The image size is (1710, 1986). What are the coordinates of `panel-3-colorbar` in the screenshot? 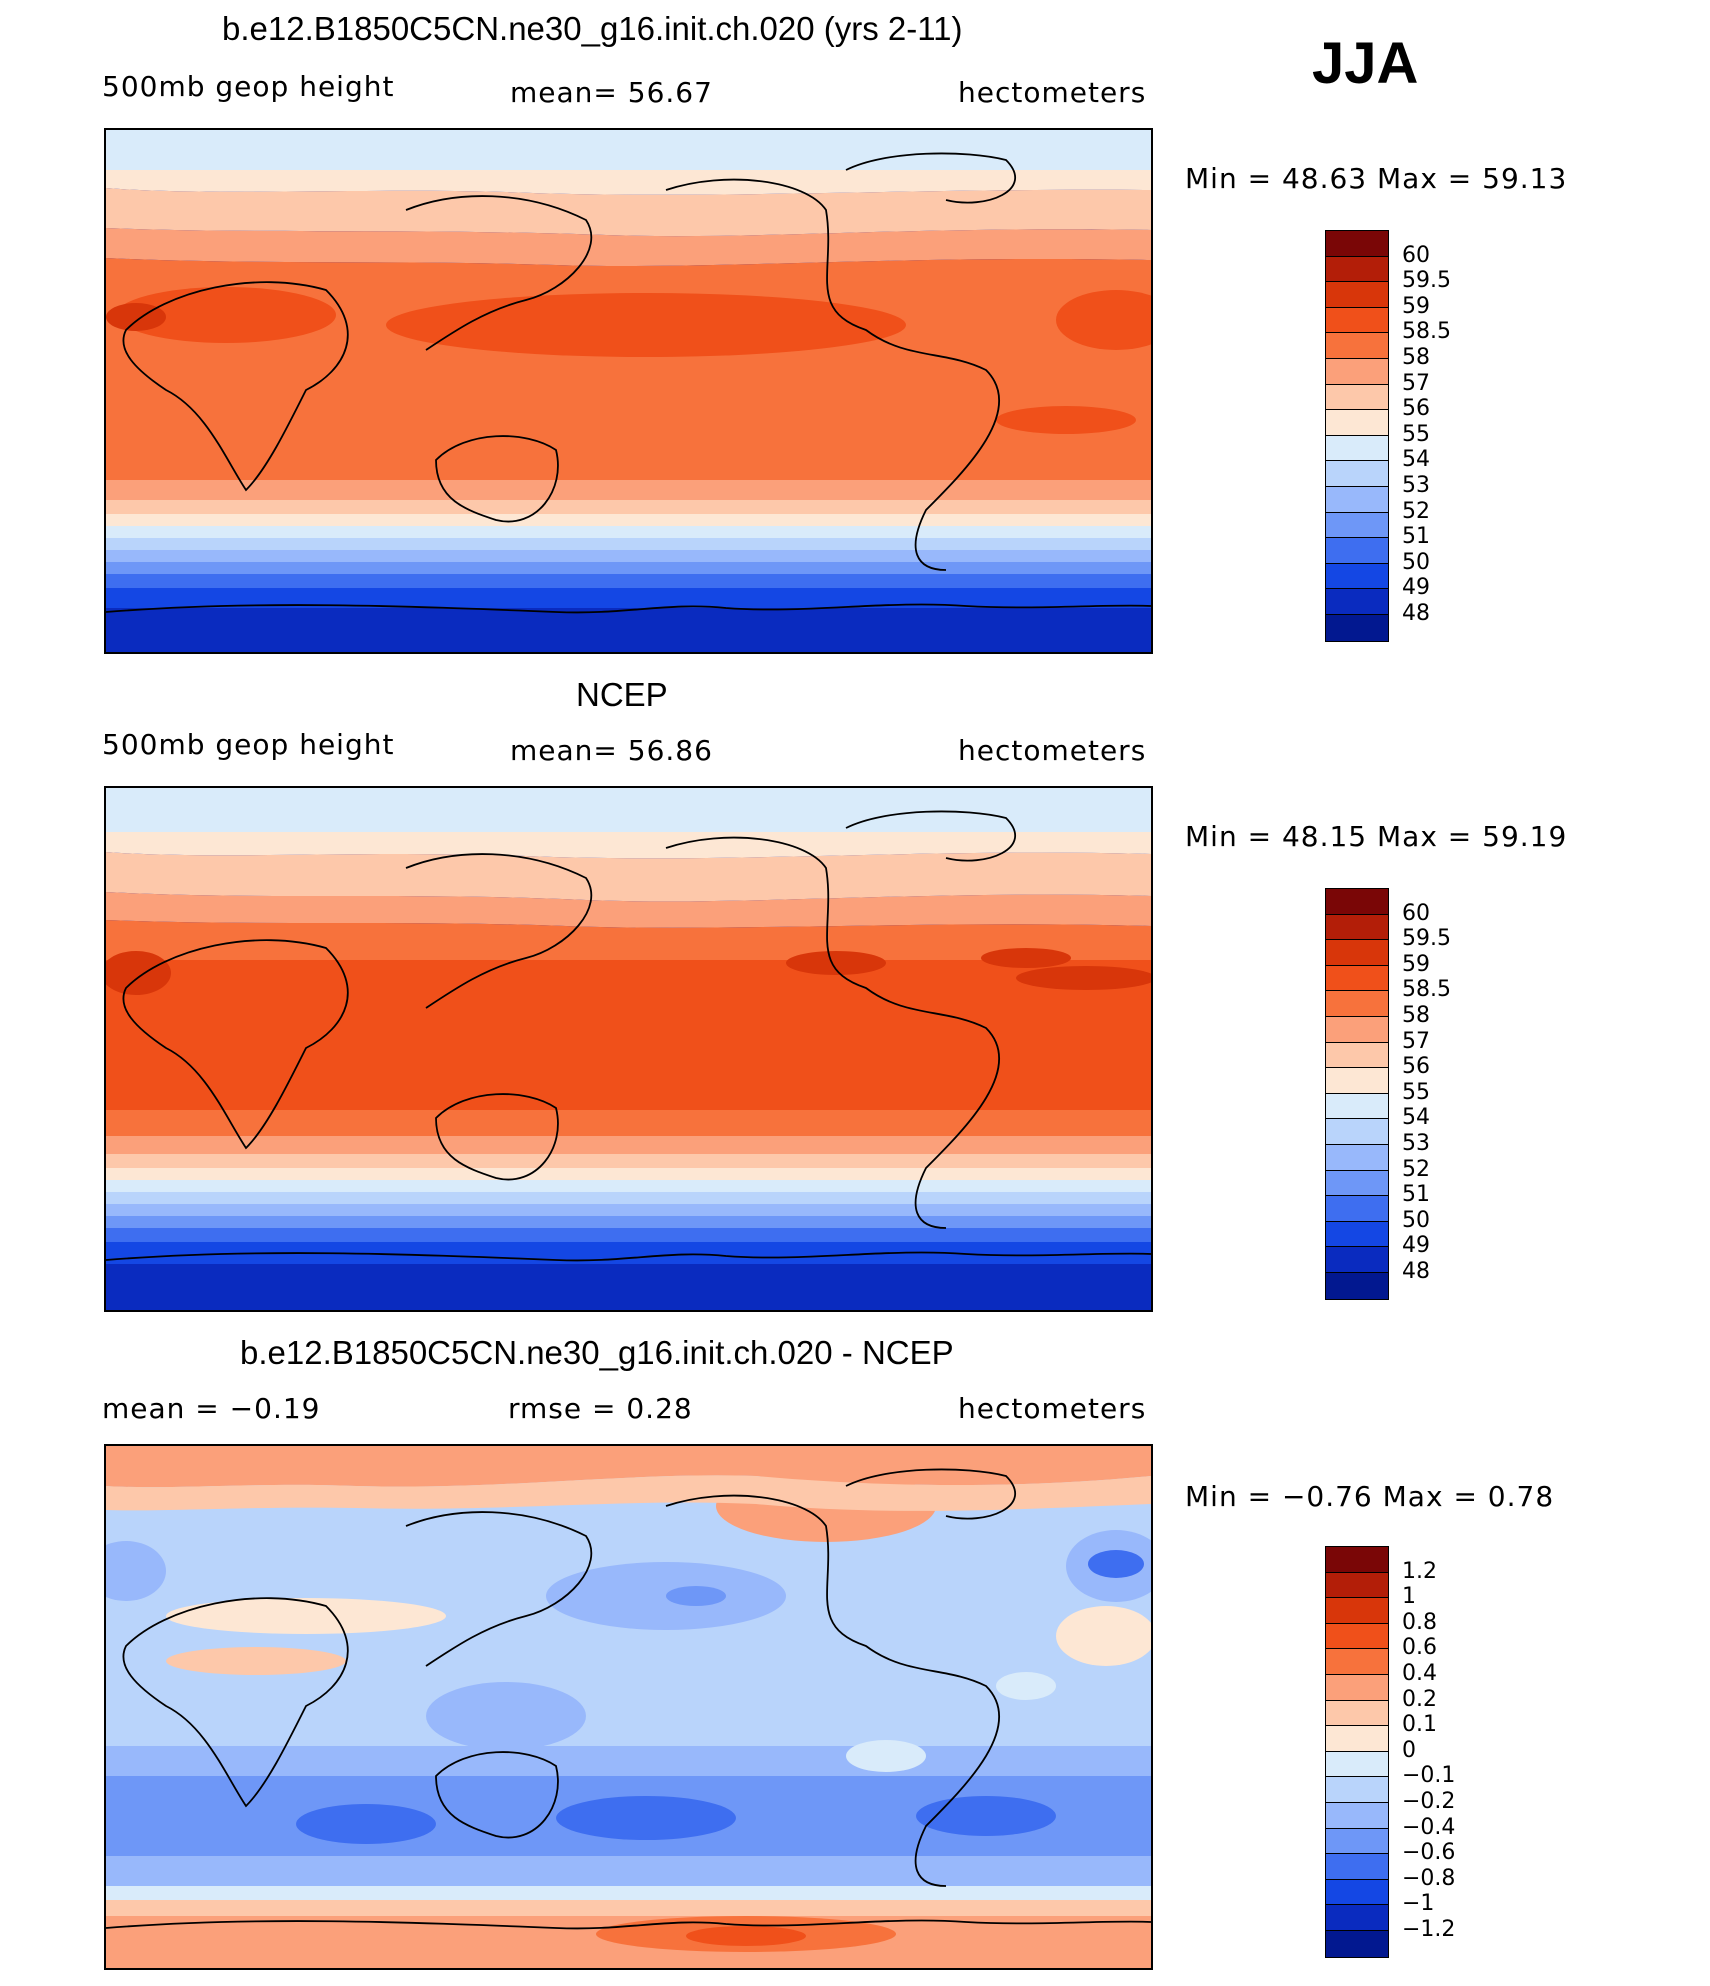 It's located at (1357, 1752).